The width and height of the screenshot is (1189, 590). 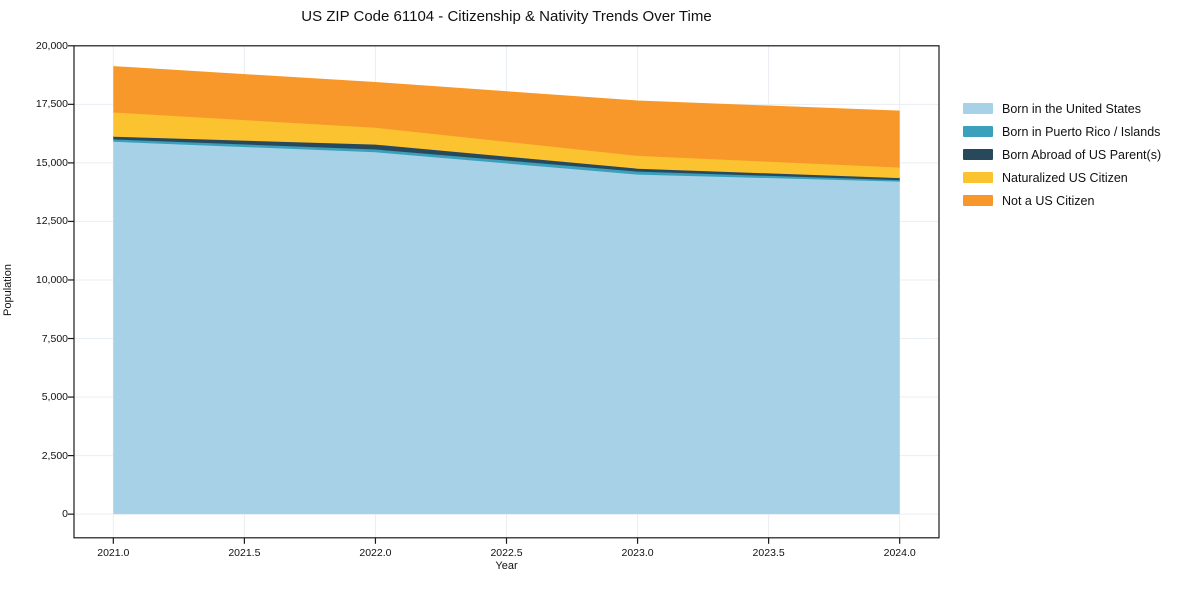 I want to click on ytick-label: 17,500, so click(x=51, y=104).